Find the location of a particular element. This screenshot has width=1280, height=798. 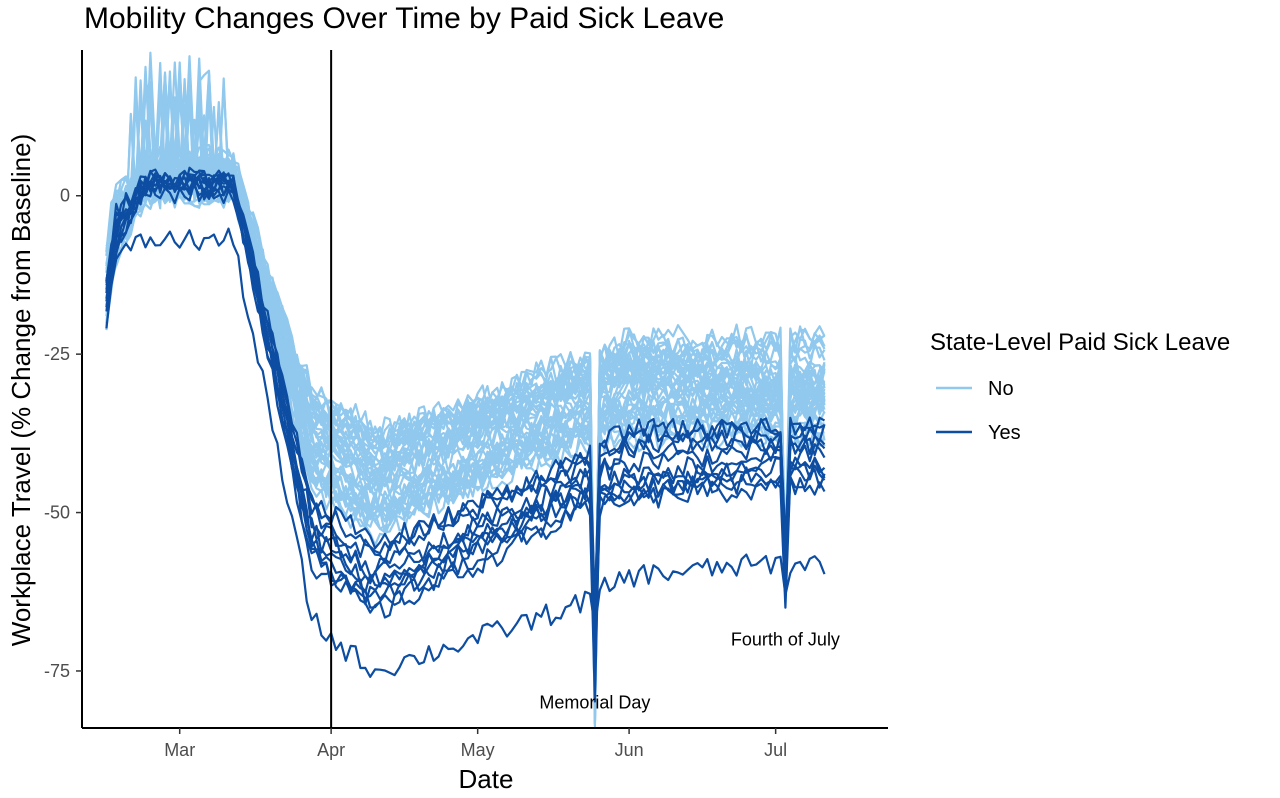

legend: State-Level Paid Sick Leave No Yes is located at coordinates (1080, 386).